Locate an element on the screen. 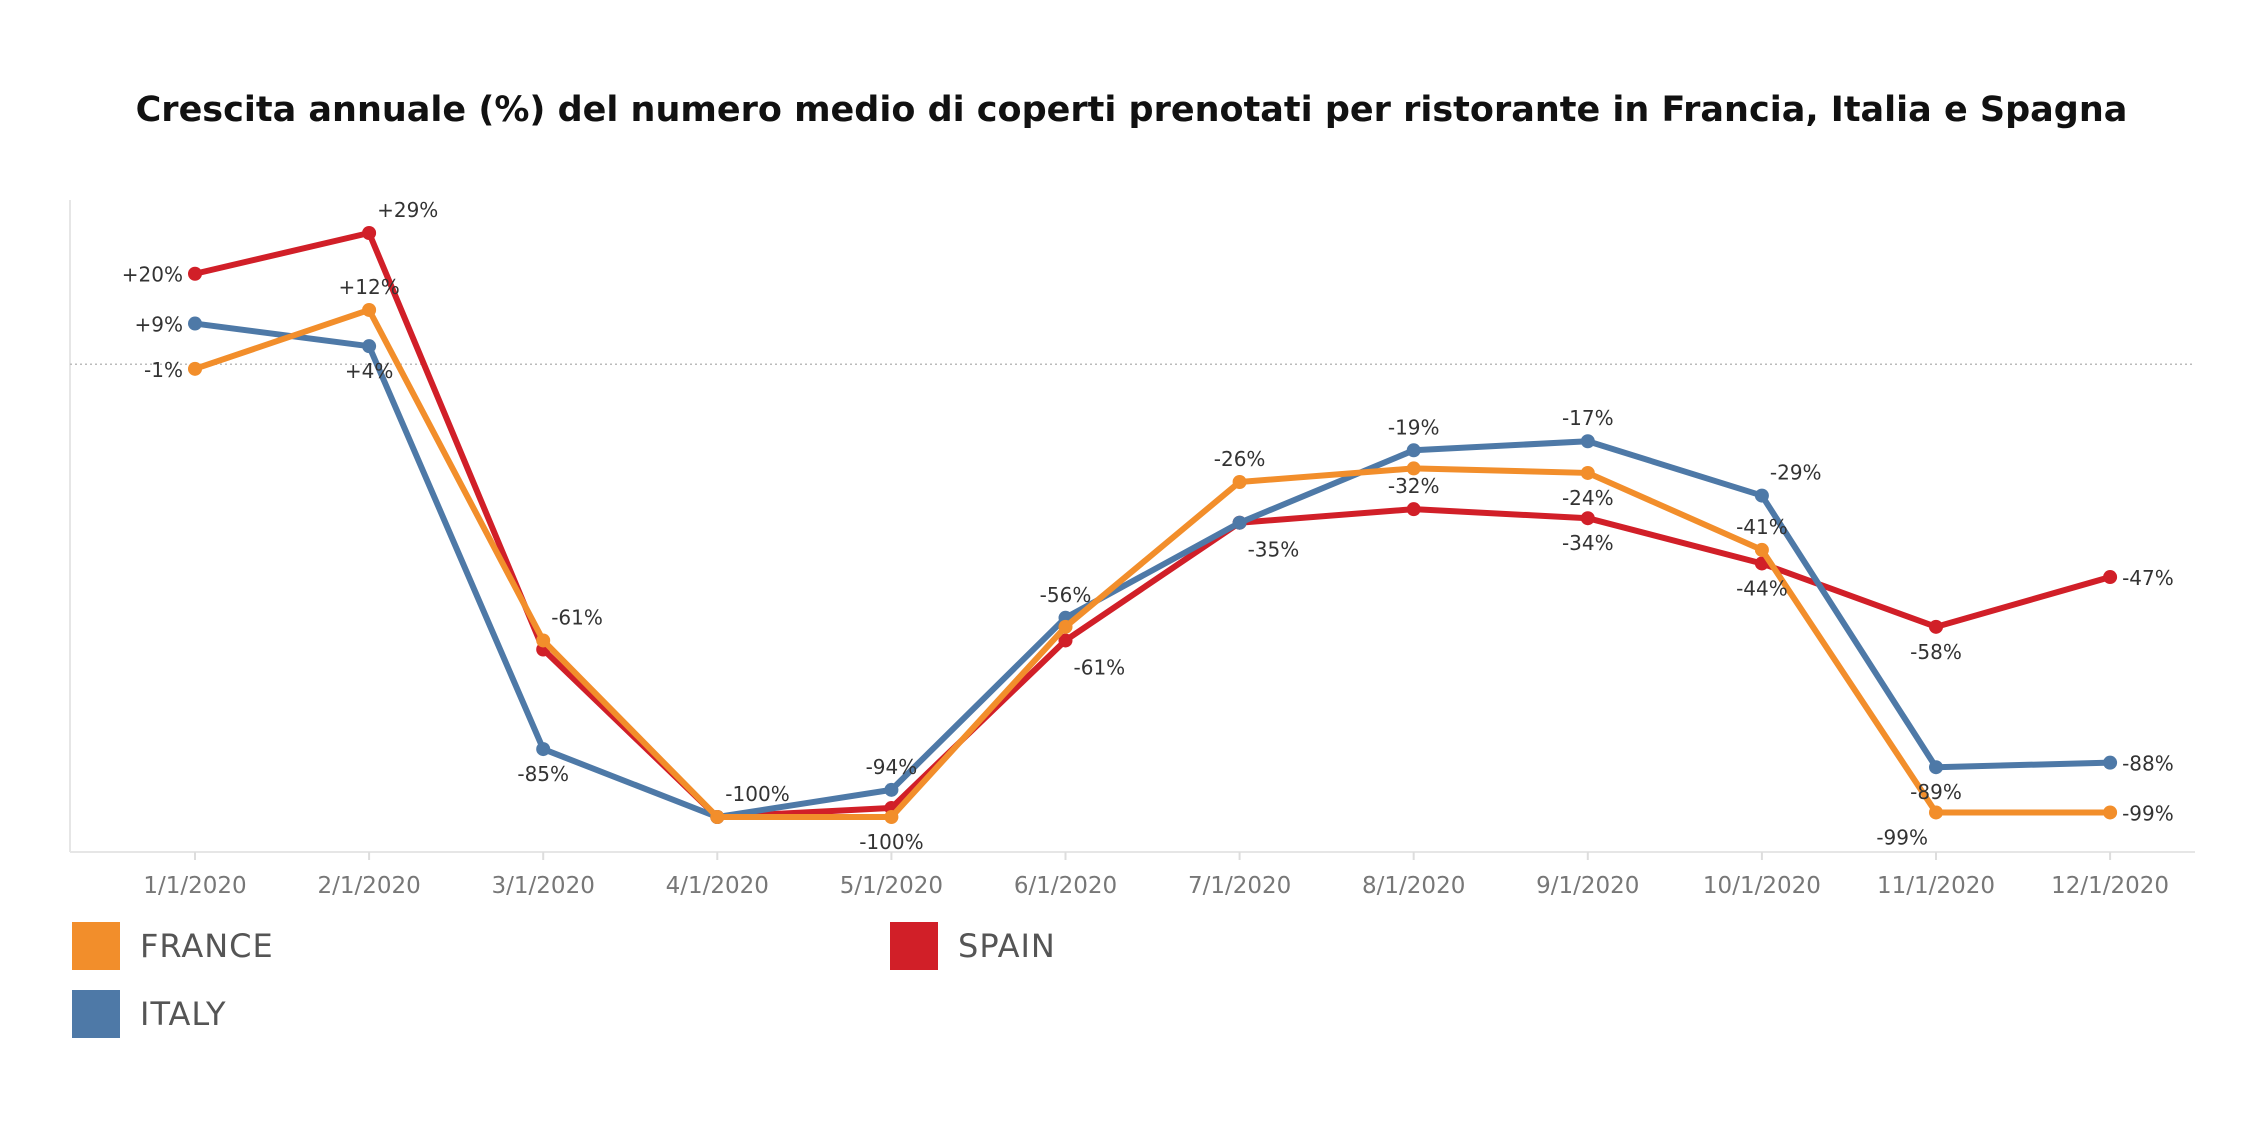 Image resolution: width=2263 pixels, height=1131 pixels. x-tick-label: 3/1/2020 is located at coordinates (543, 886).